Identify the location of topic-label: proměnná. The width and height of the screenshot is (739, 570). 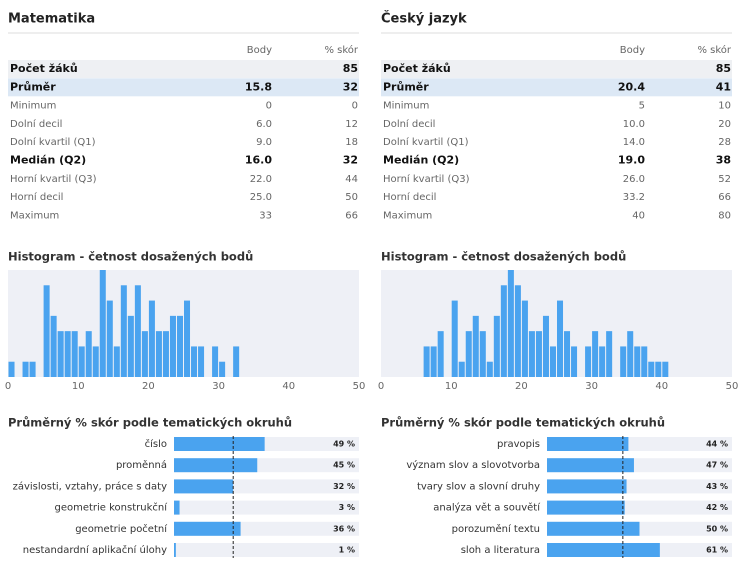
(141, 465).